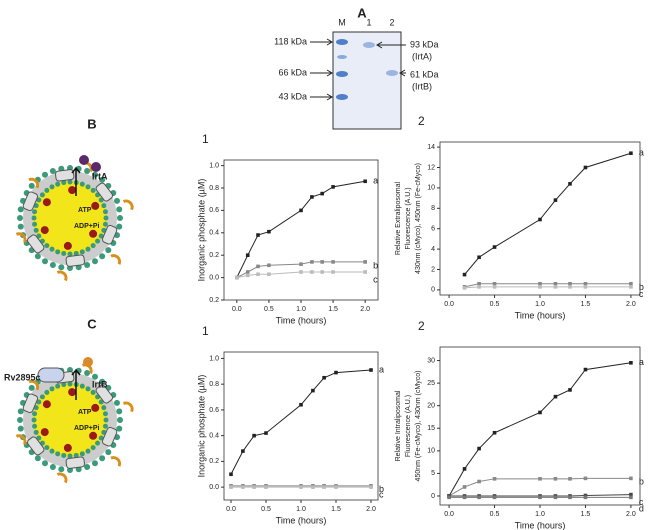  I want to click on y-tick-label: 25, so click(431, 383).